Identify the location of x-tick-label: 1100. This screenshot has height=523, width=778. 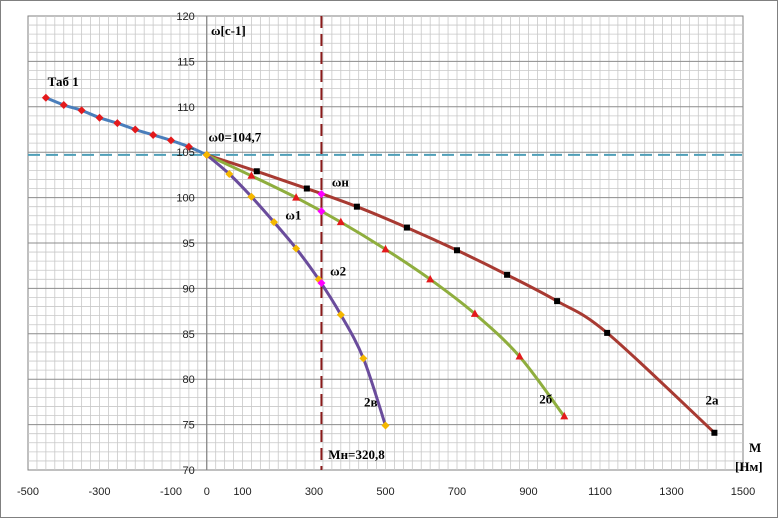
(600, 492).